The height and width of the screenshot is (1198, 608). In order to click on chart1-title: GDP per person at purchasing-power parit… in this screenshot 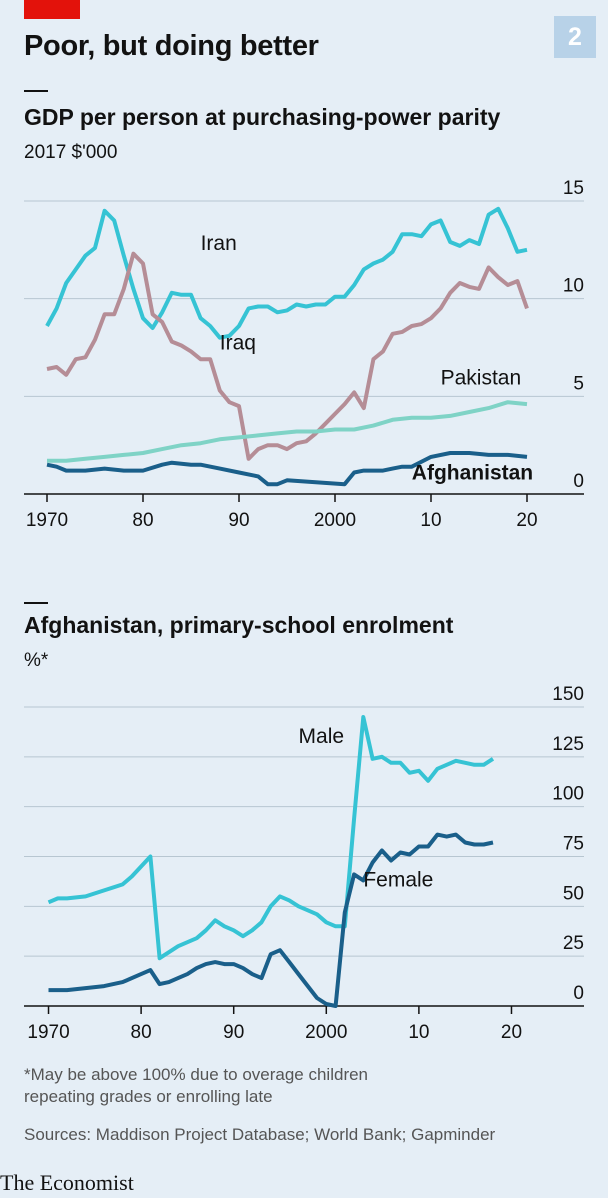, I will do `click(262, 117)`.